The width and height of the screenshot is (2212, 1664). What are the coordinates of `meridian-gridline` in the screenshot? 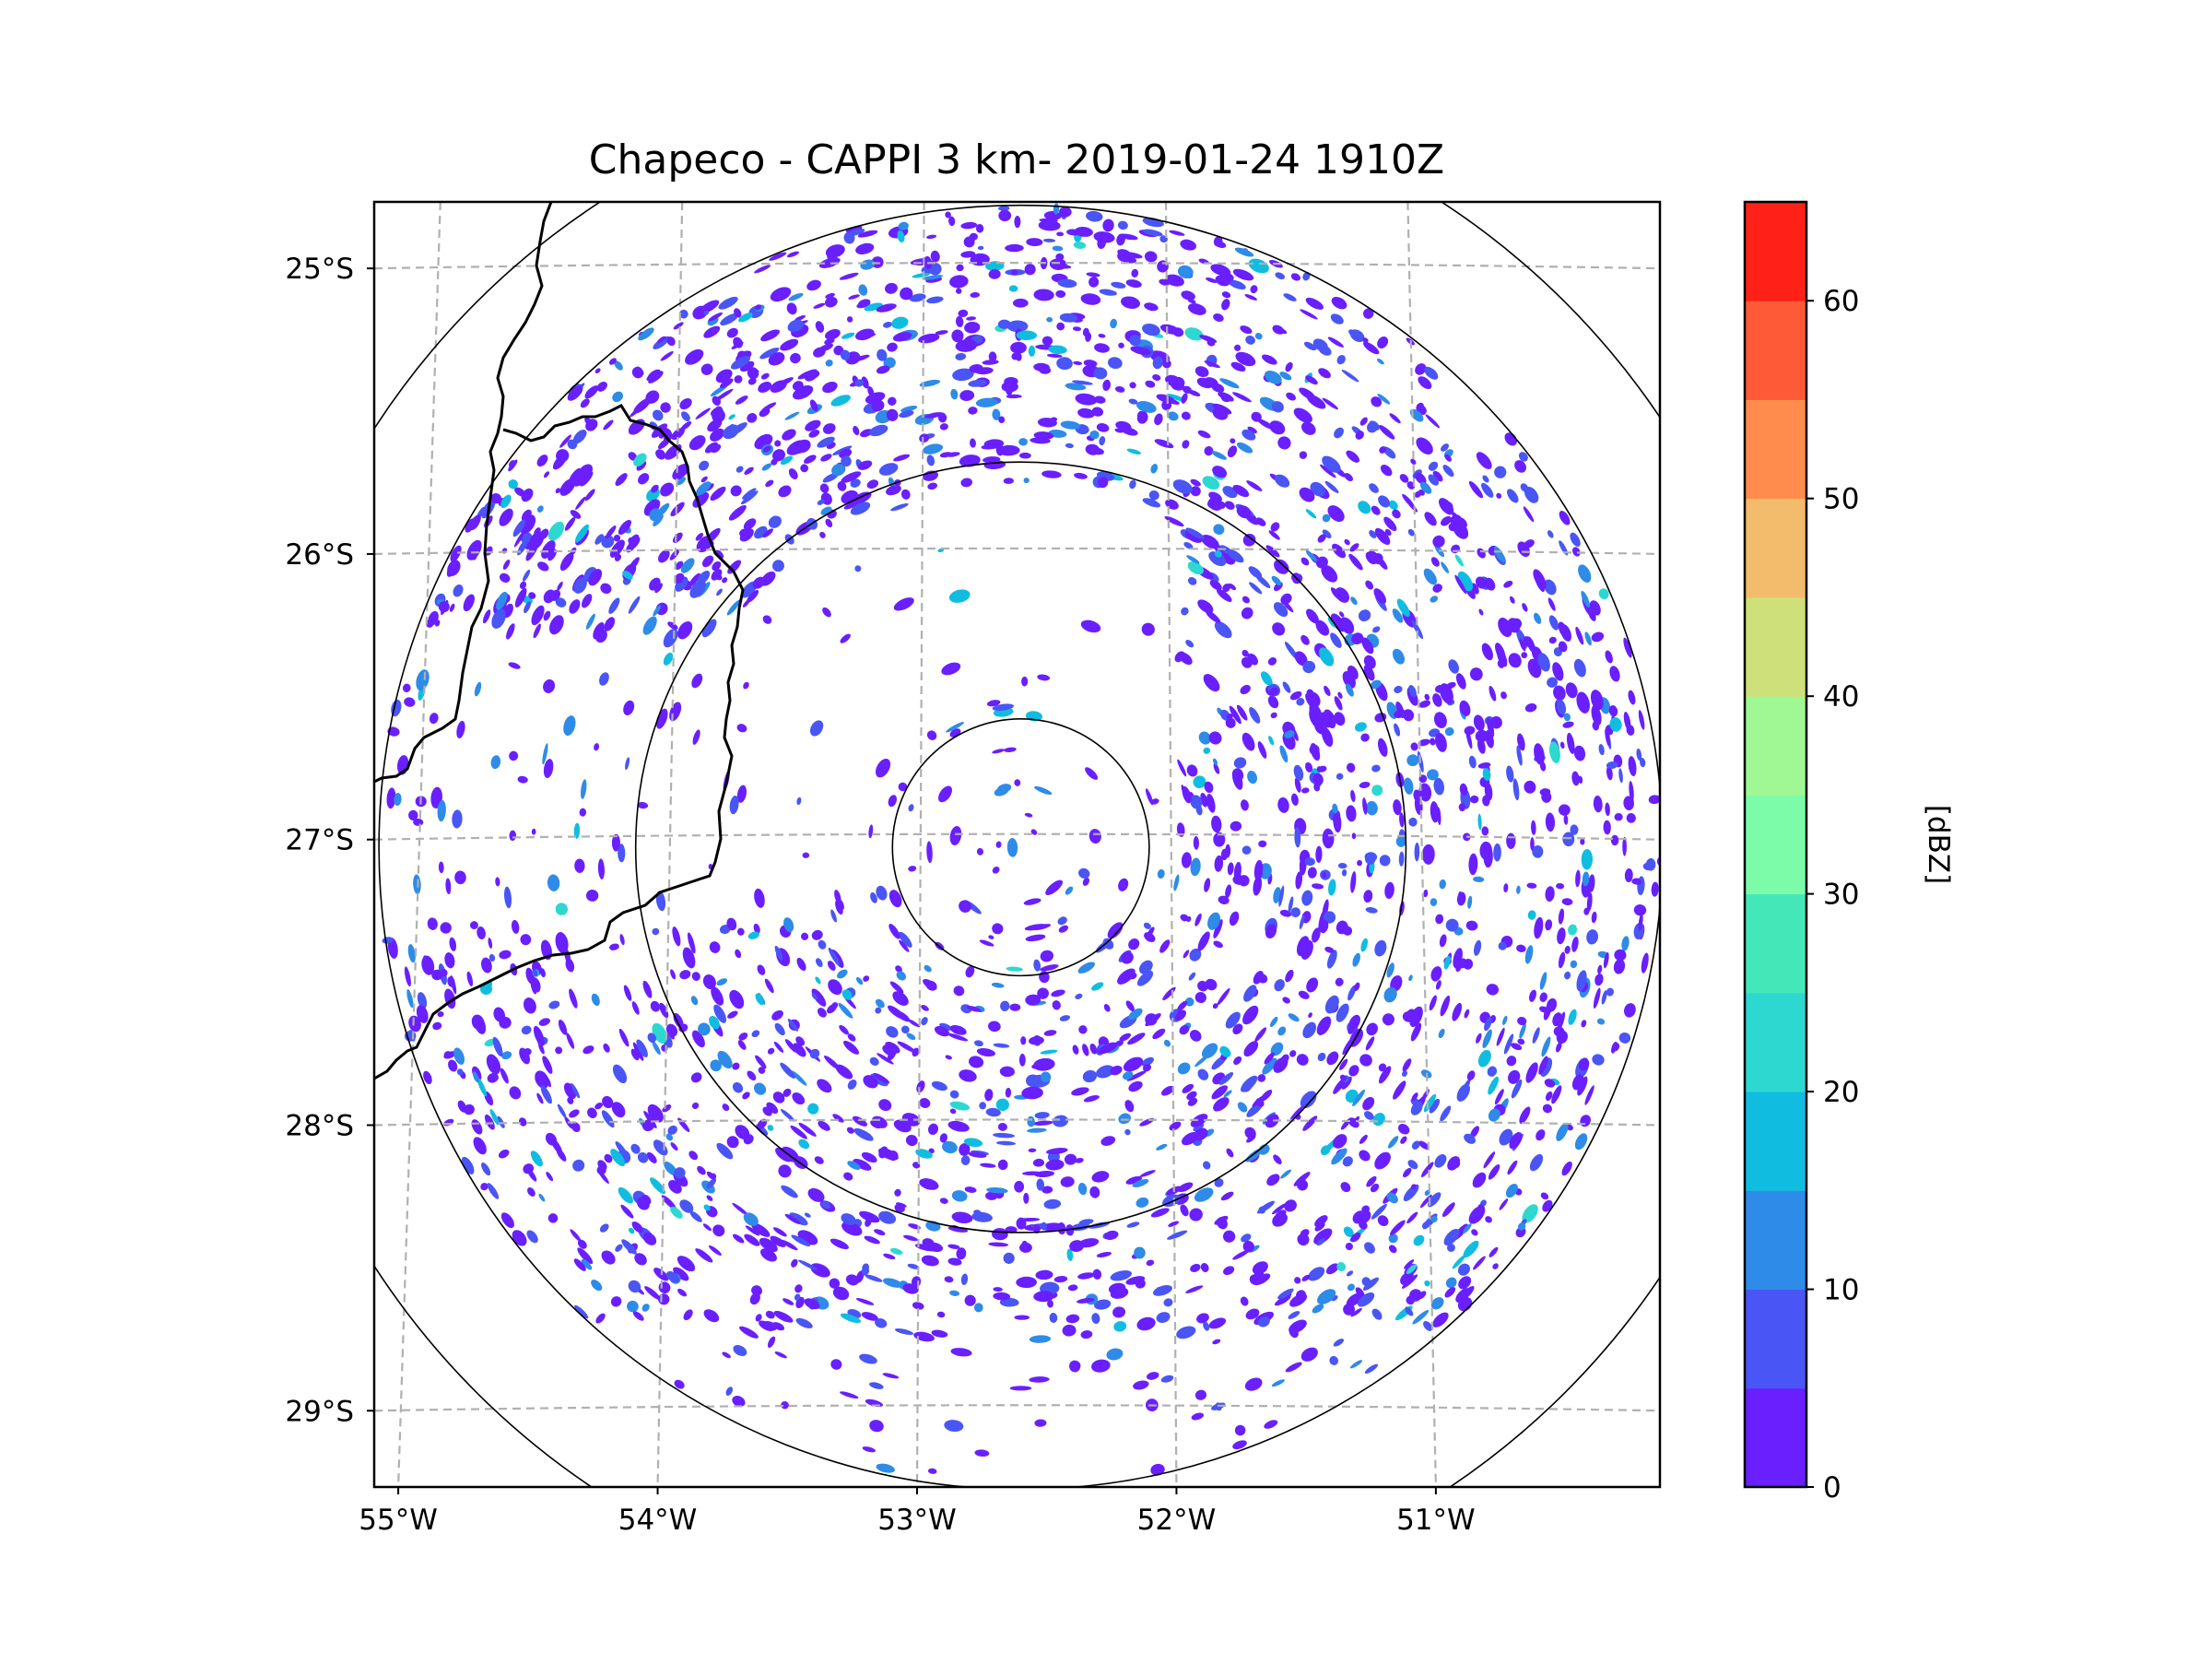 It's located at (670, 844).